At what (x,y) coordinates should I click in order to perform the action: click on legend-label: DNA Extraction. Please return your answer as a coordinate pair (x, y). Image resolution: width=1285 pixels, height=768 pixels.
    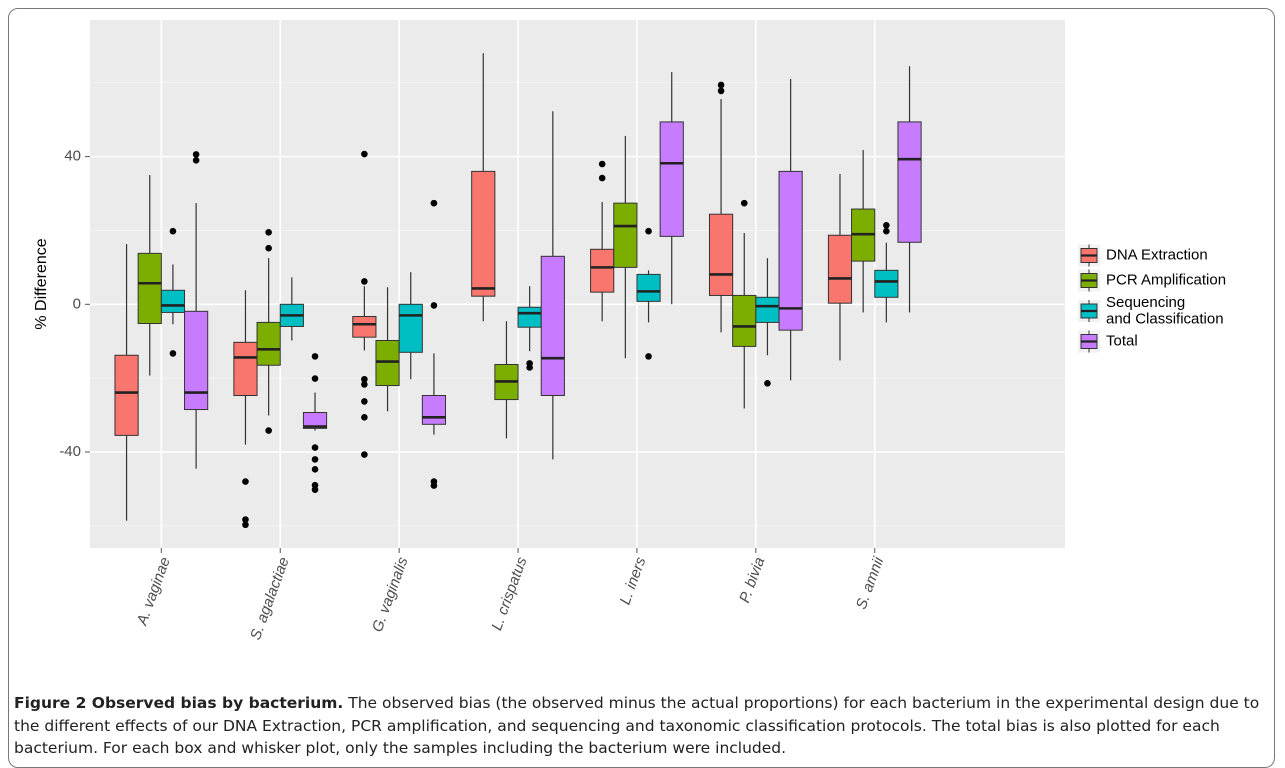
    Looking at the image, I should click on (1157, 254).